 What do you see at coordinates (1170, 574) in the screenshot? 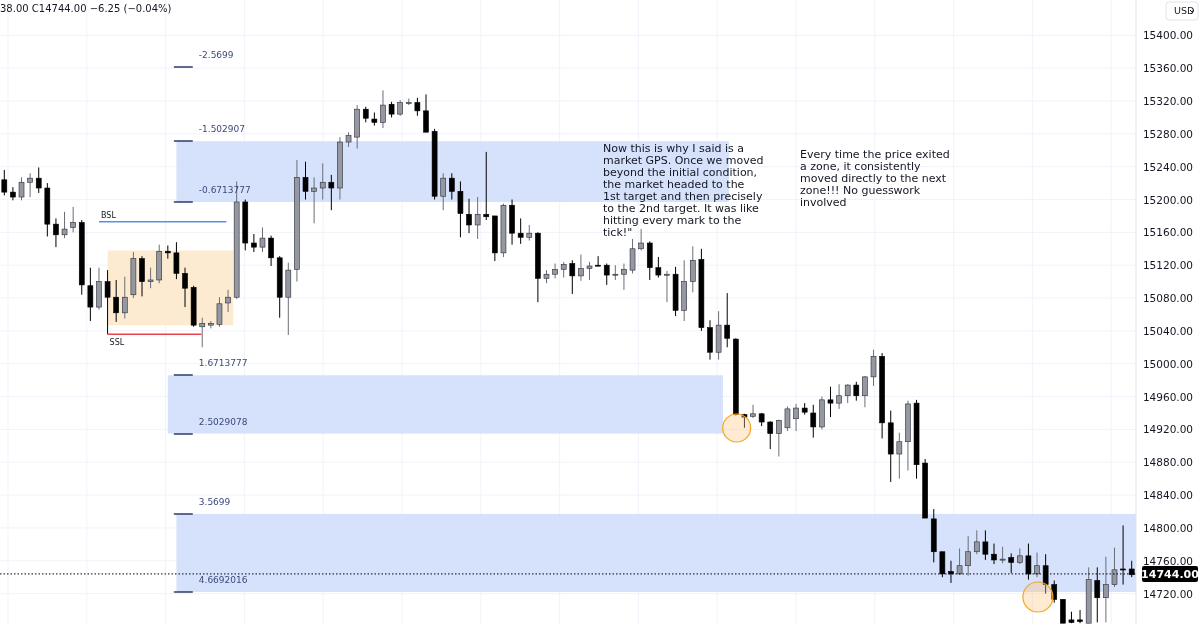
I see `ref-line-label: 14744.00` at bounding box center [1170, 574].